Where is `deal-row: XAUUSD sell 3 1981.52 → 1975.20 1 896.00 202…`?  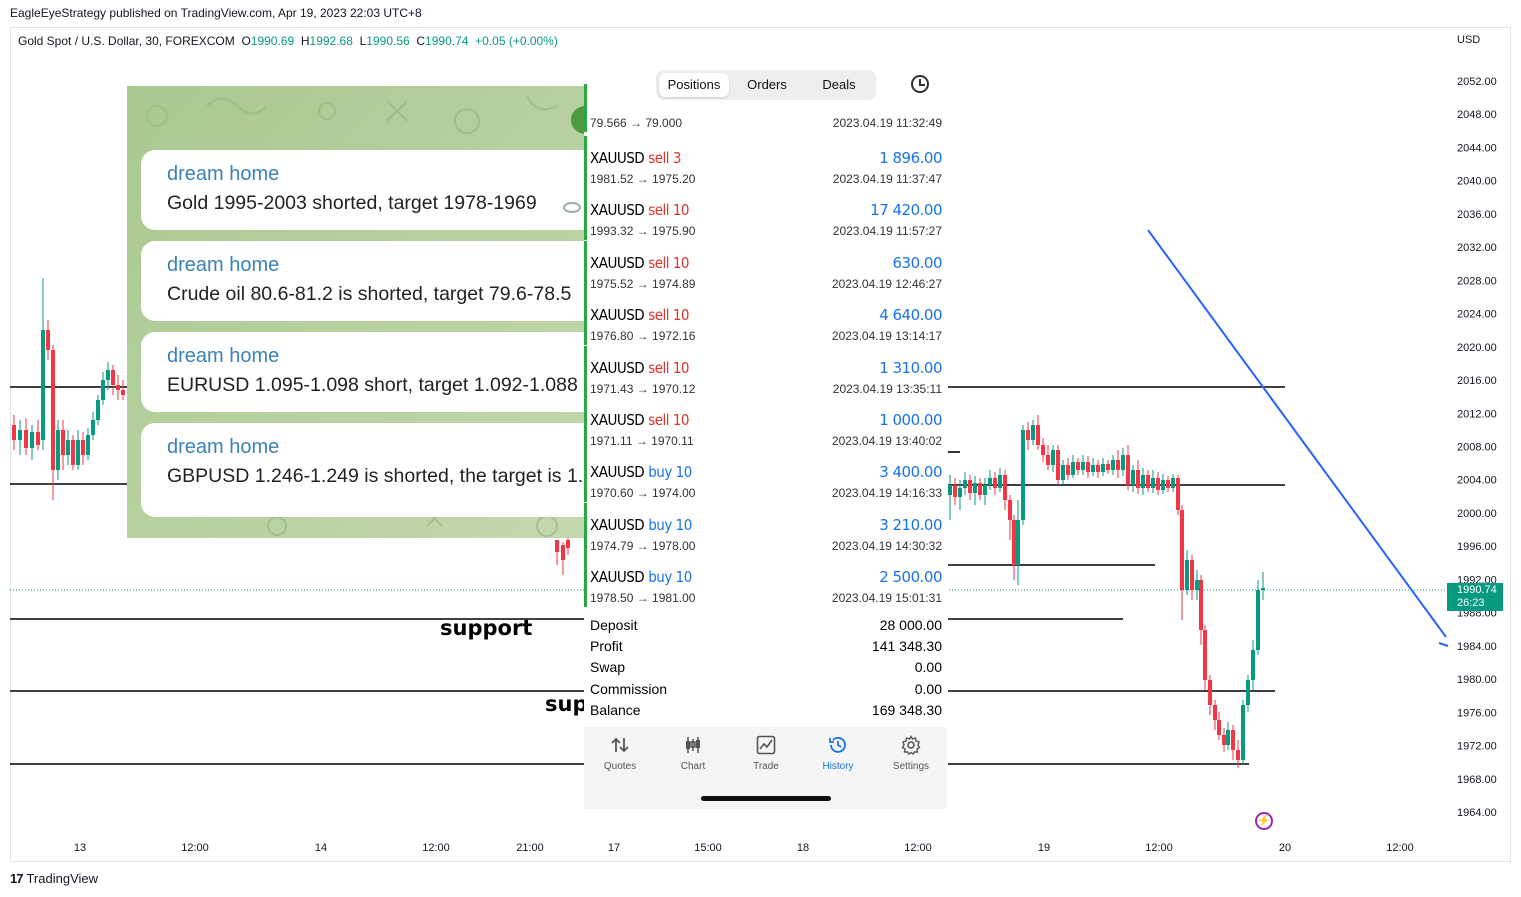
deal-row: XAUUSD sell 3 1981.52 → 1975.20 1 896.00 202… is located at coordinates (765, 162).